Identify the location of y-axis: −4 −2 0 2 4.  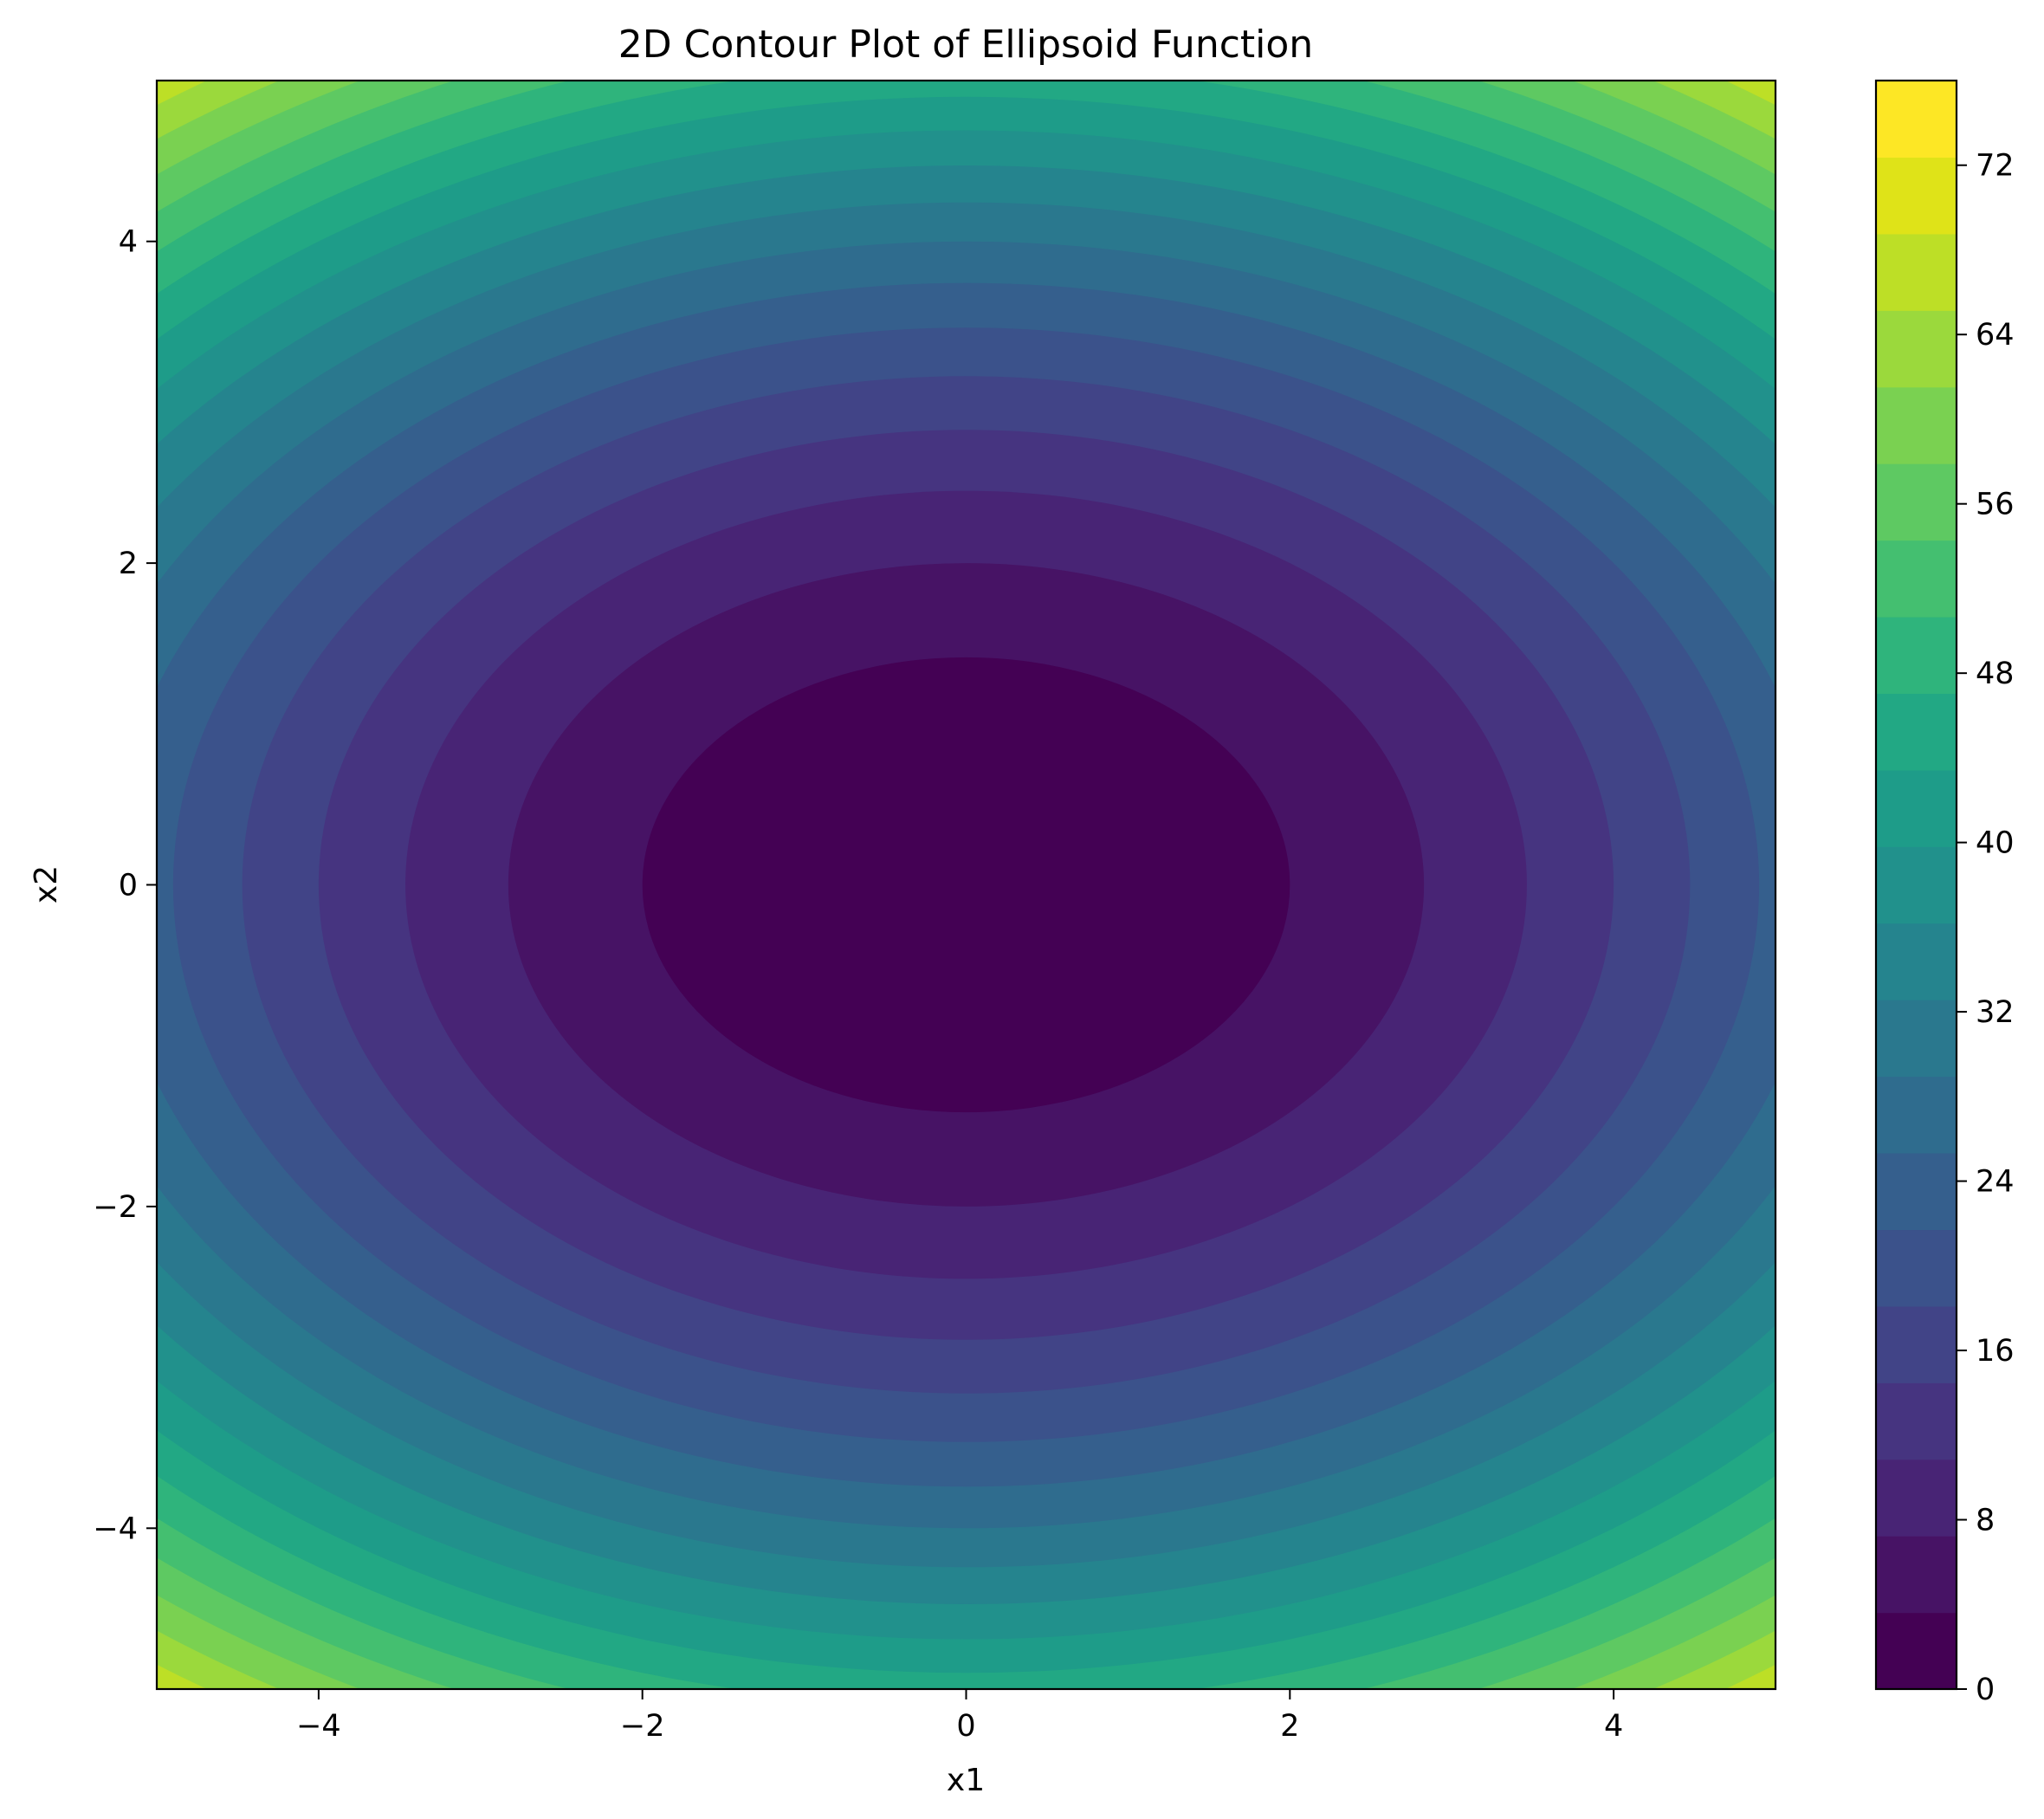
(125, 885).